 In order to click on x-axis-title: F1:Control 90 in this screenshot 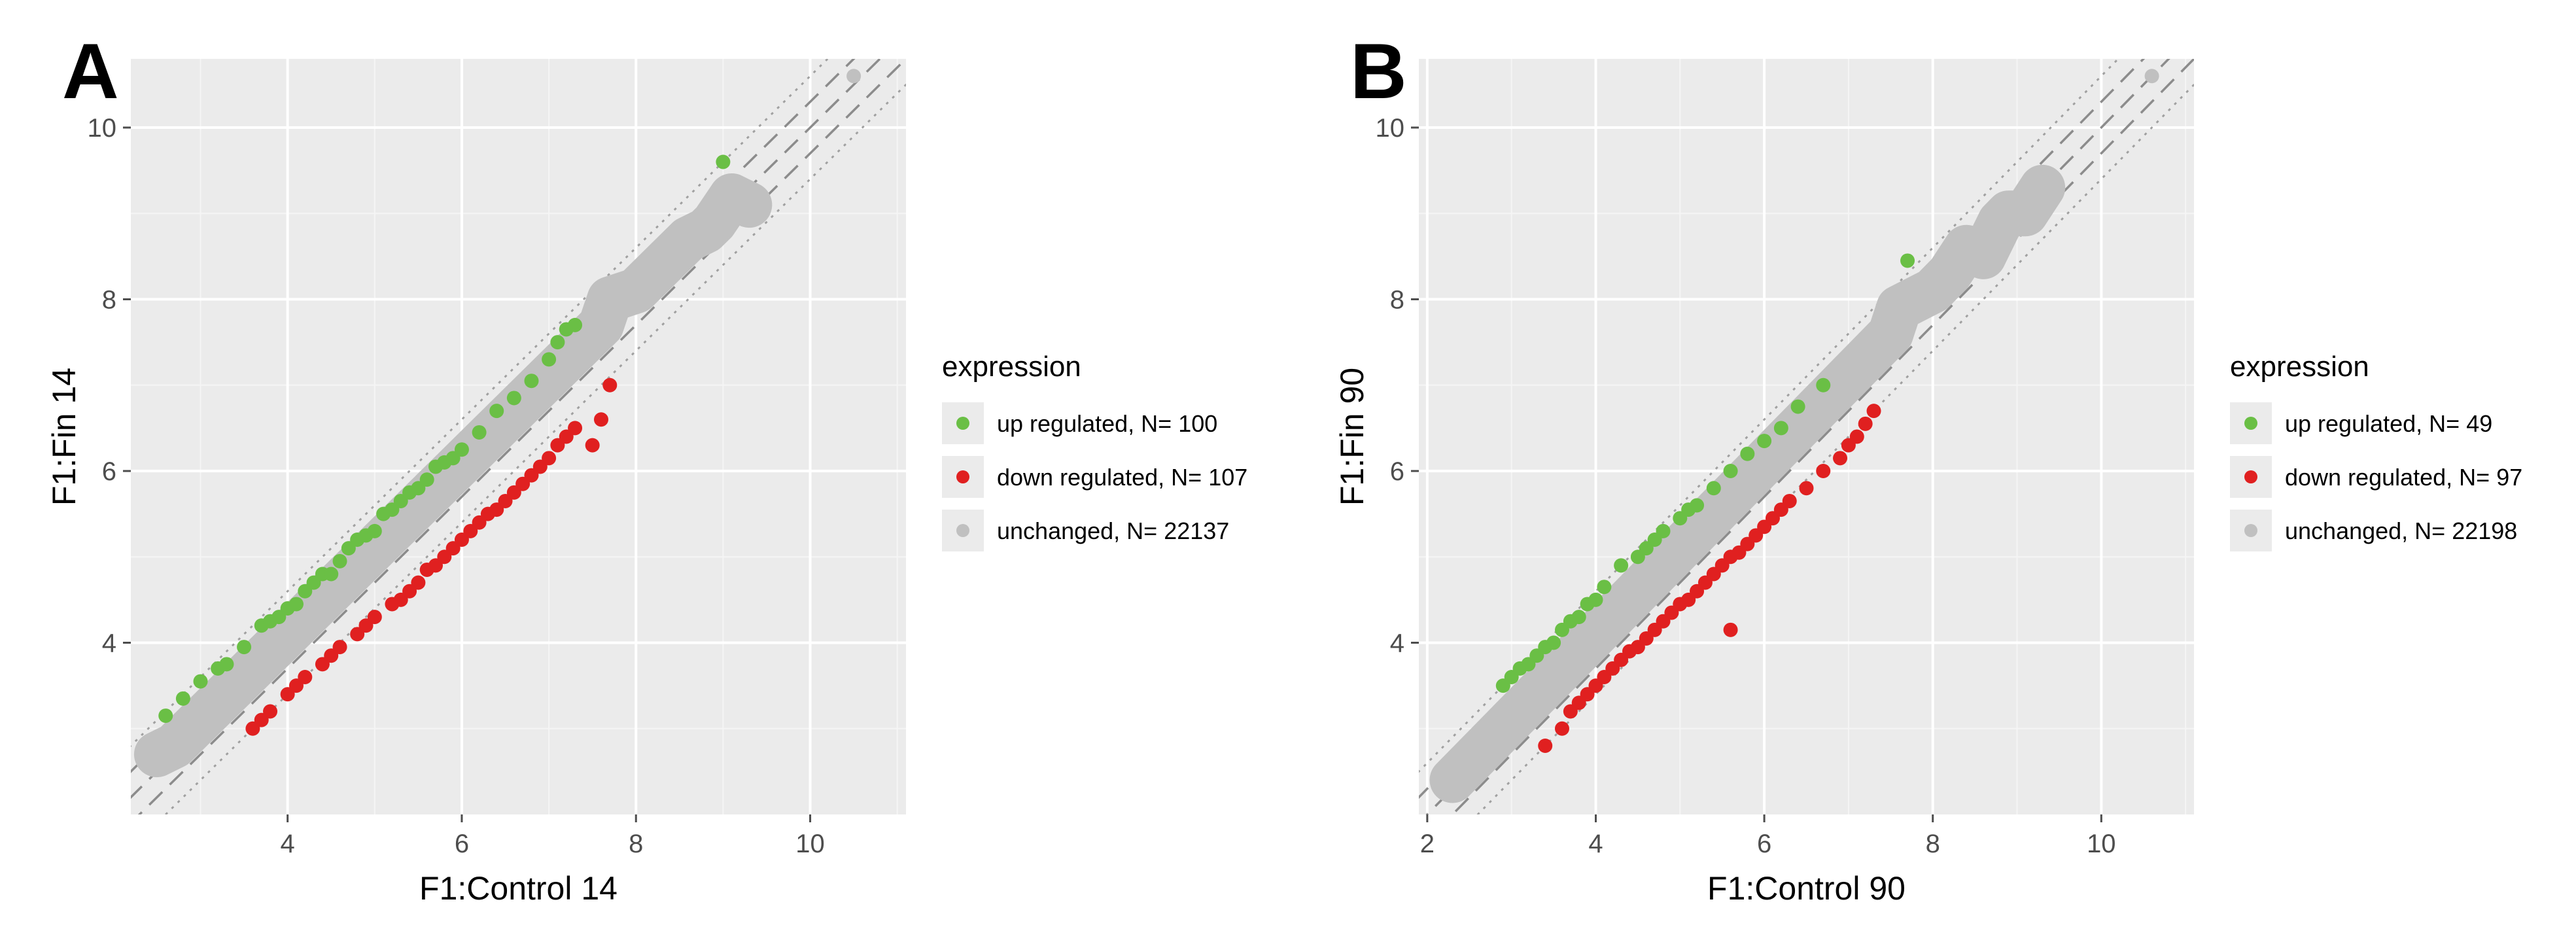, I will do `click(1806, 888)`.